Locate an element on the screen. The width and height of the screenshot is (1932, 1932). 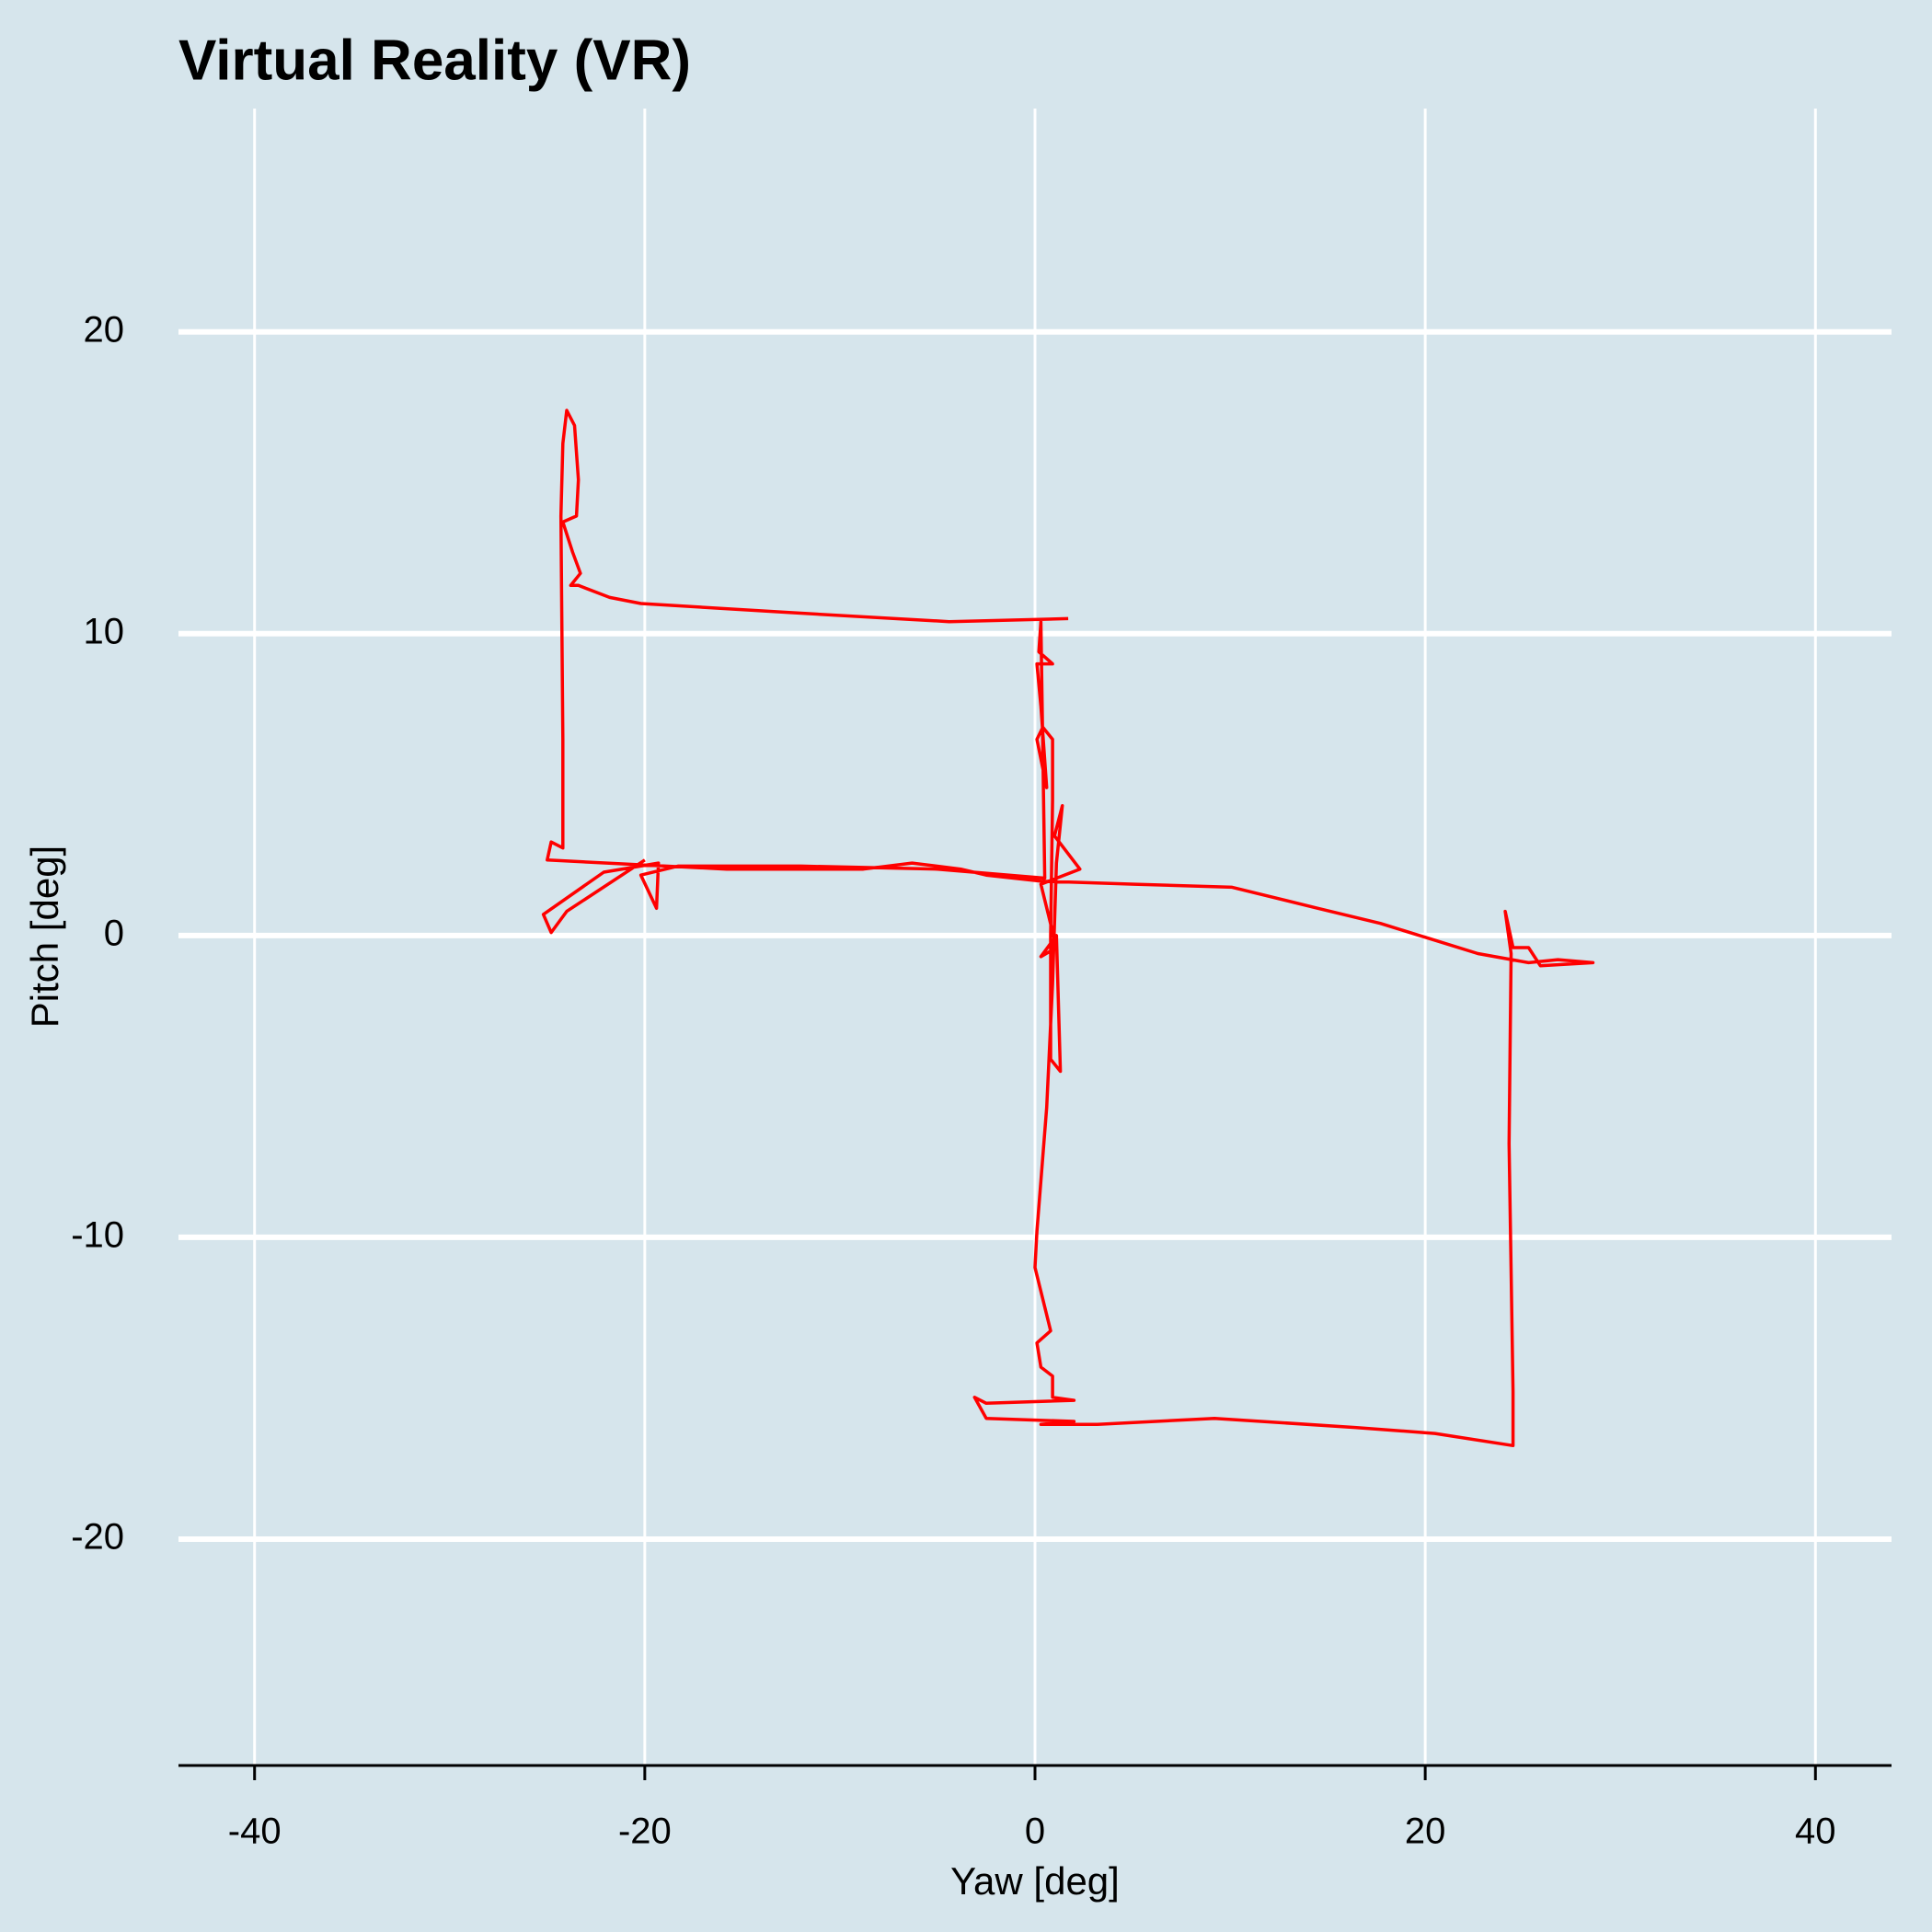
y-tick-label: -20 is located at coordinates (97, 1537).